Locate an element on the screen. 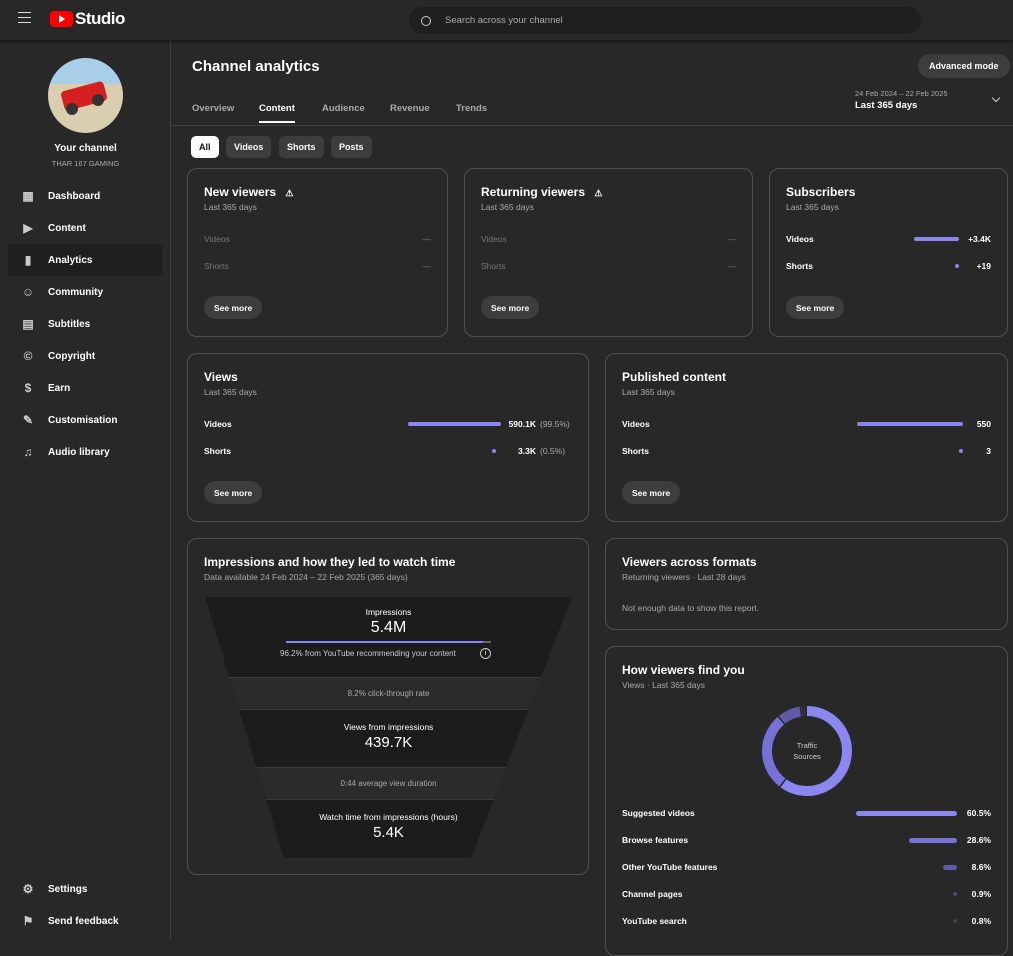  donut-segment is located at coordinates (807, 751).